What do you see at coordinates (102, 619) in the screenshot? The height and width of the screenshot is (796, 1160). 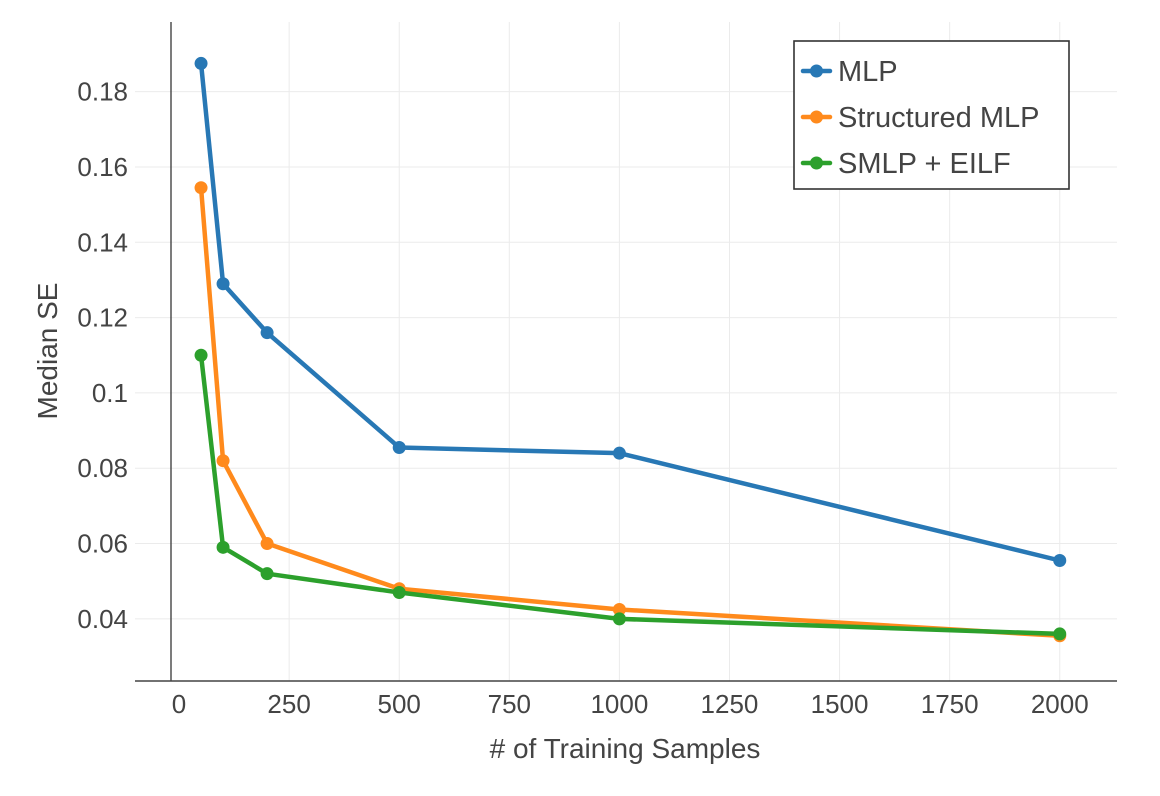 I see `y-tick-label: 0.04` at bounding box center [102, 619].